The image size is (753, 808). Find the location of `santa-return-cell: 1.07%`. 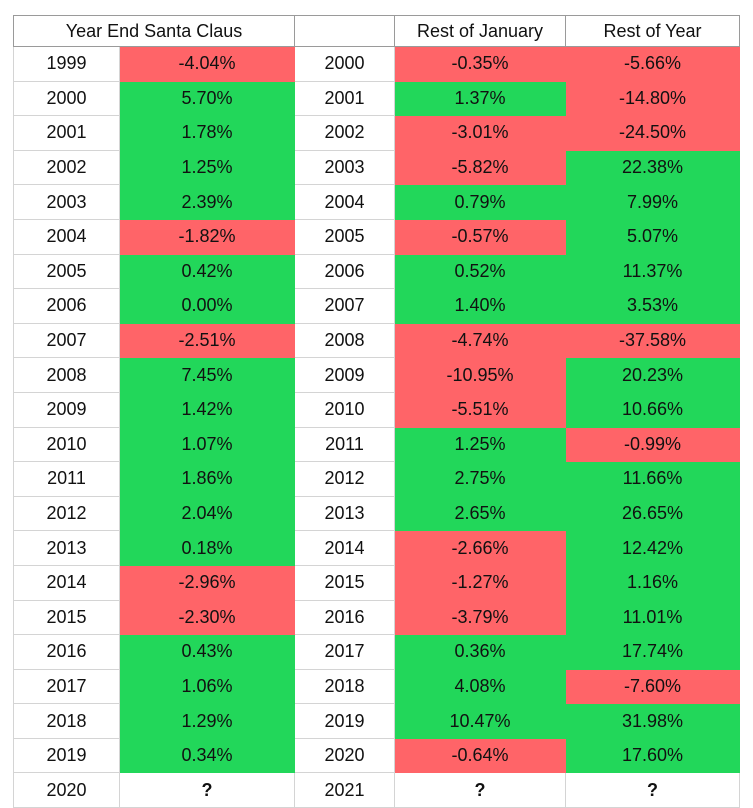

santa-return-cell: 1.07% is located at coordinates (207, 444).